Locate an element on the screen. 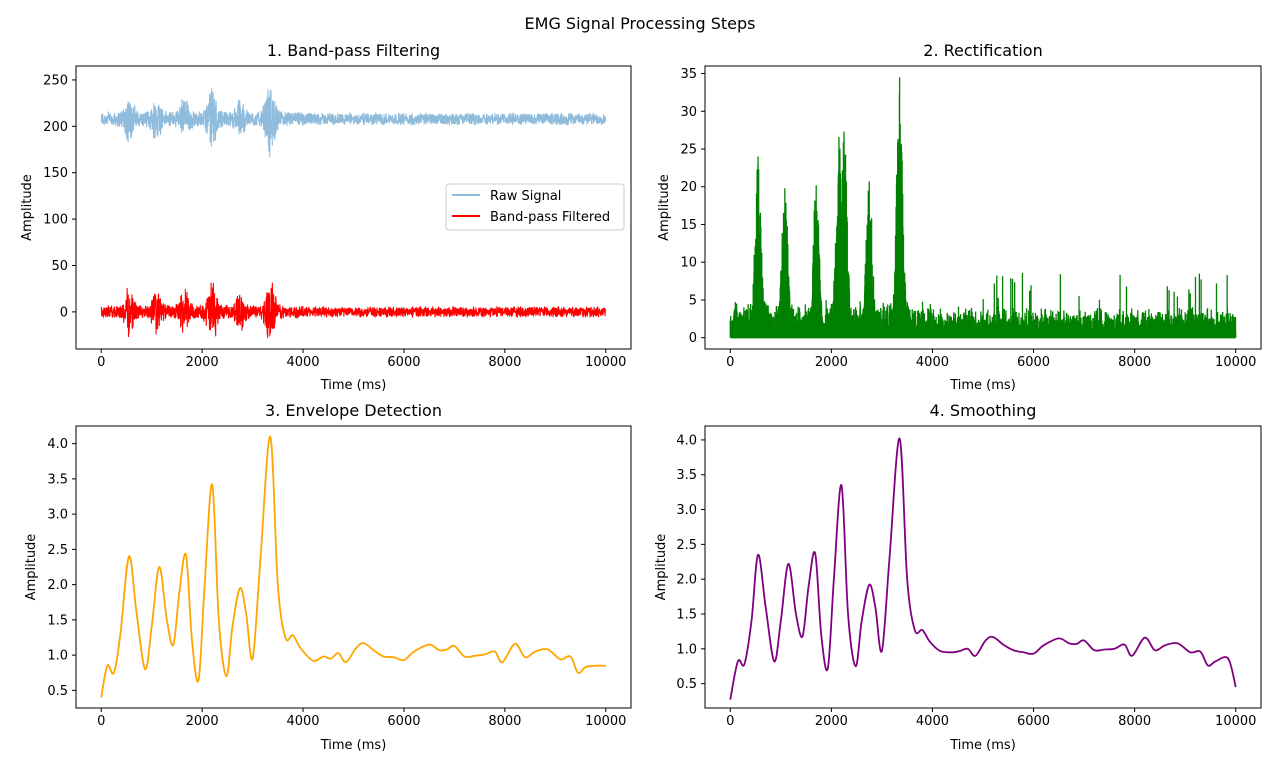 This screenshot has height=768, width=1280. series-line-rectified is located at coordinates (983, 208).